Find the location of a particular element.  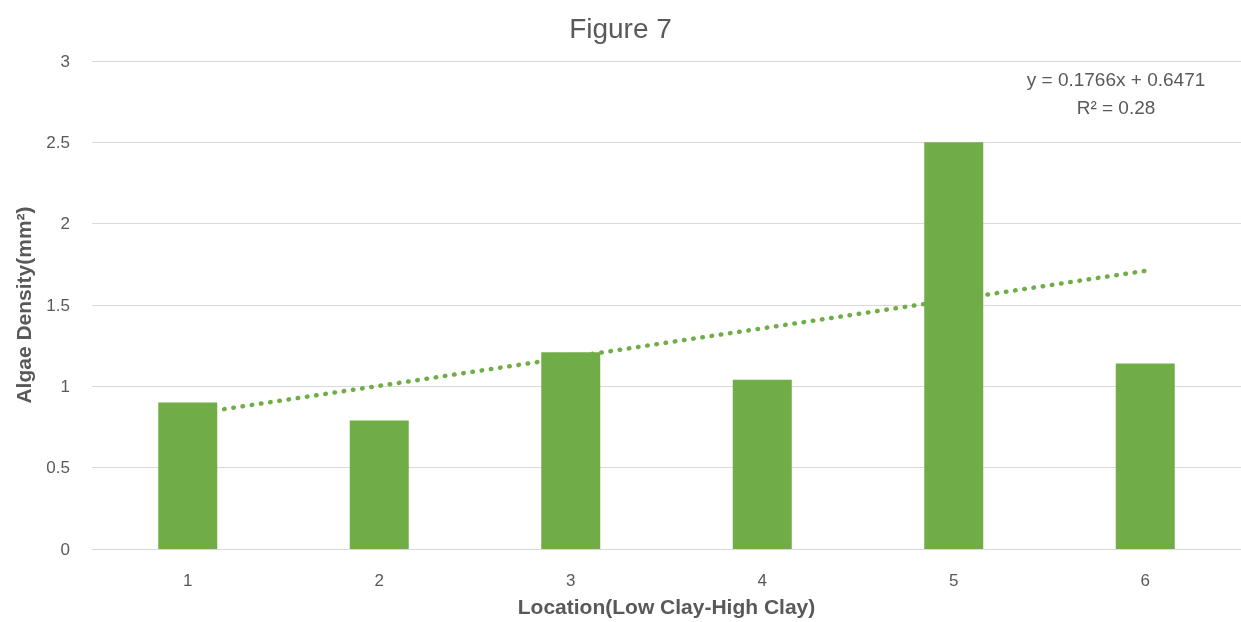

annotation: y = 0.1766x + 0.6471 is located at coordinates (1116, 79).